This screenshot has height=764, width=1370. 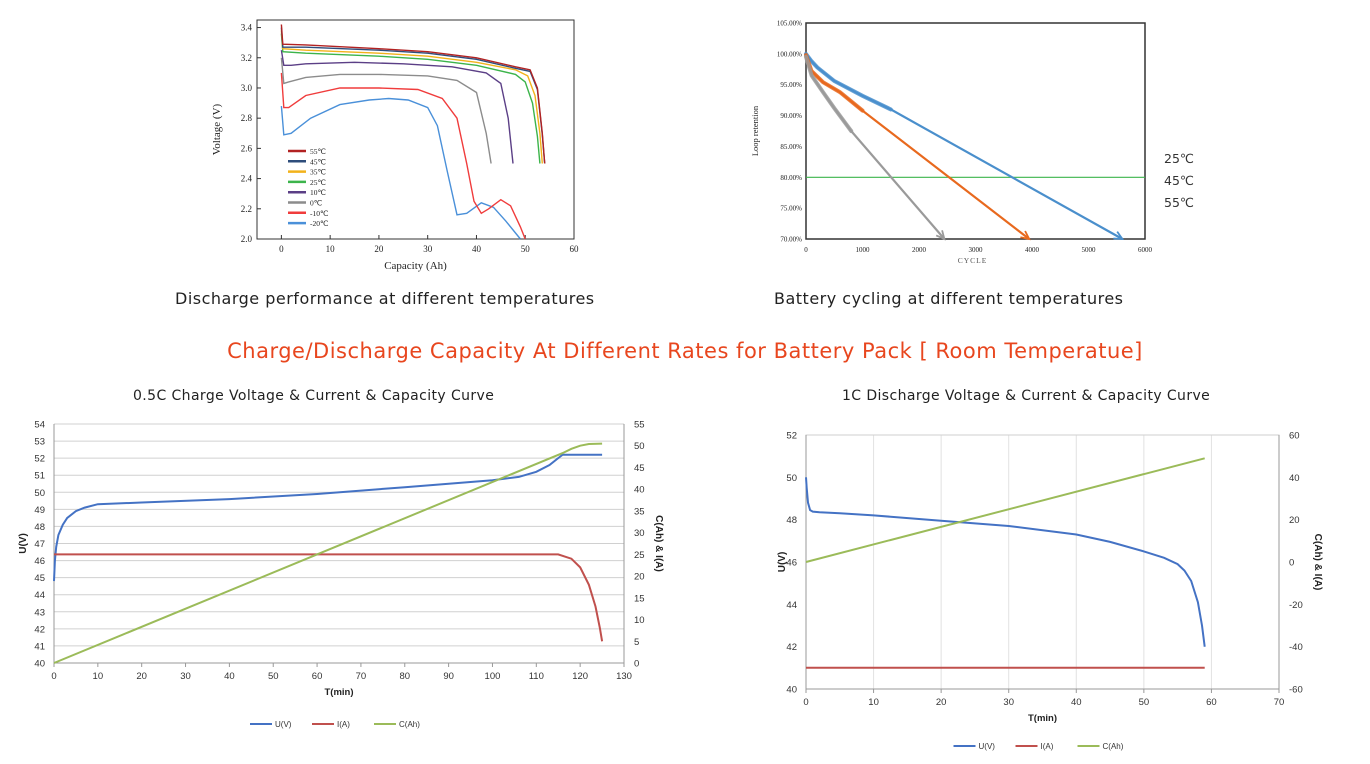 What do you see at coordinates (636, 642) in the screenshot?
I see `y2-tick-label: 5` at bounding box center [636, 642].